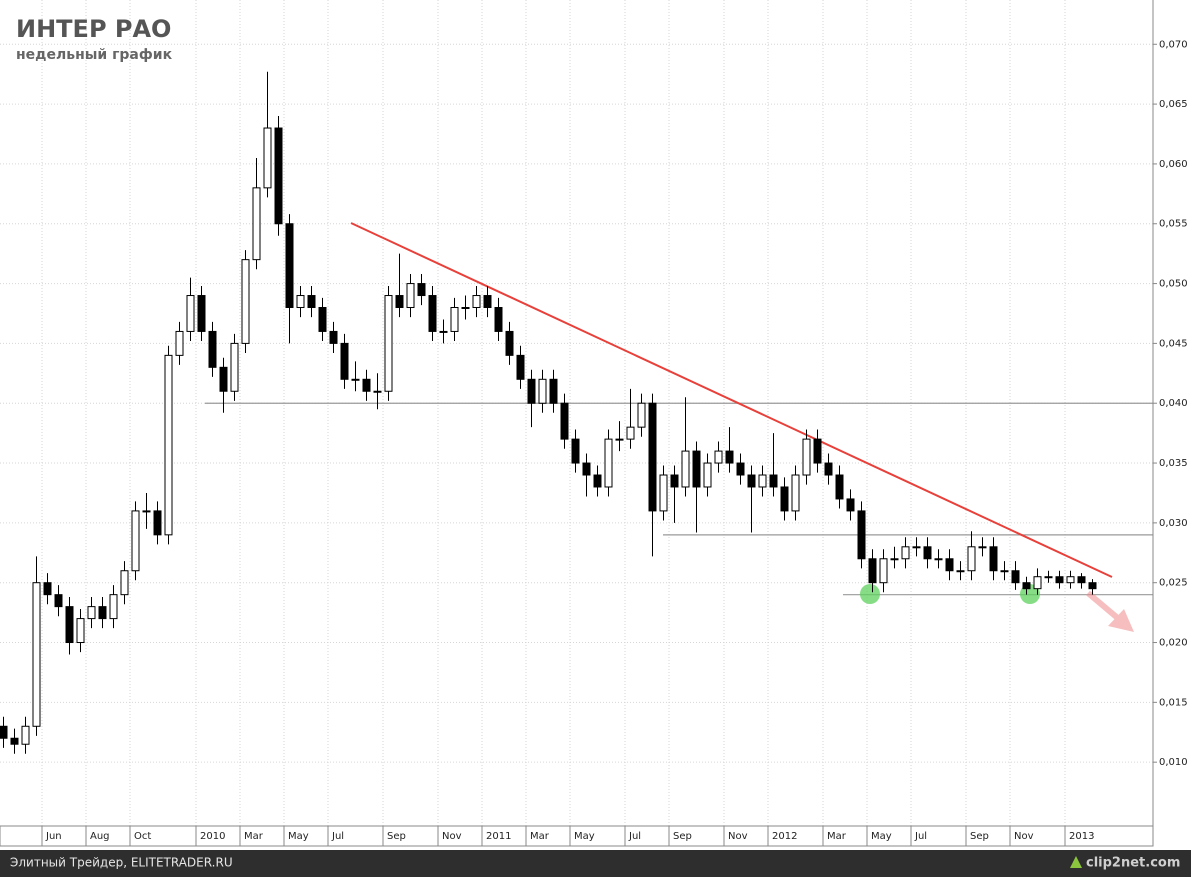  I want to click on x-tick-label: 2012, so click(784, 836).